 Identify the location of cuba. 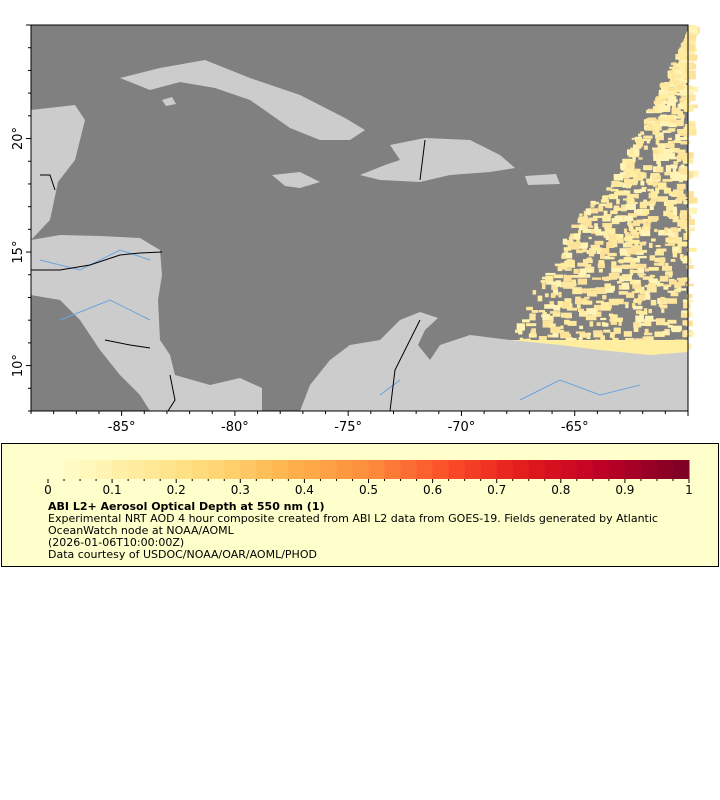
(242, 100).